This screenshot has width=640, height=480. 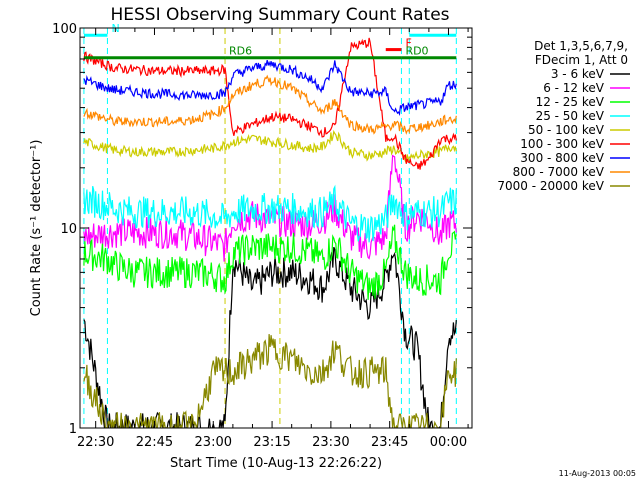 What do you see at coordinates (68, 229) in the screenshot?
I see `y-tick-label-1: 10` at bounding box center [68, 229].